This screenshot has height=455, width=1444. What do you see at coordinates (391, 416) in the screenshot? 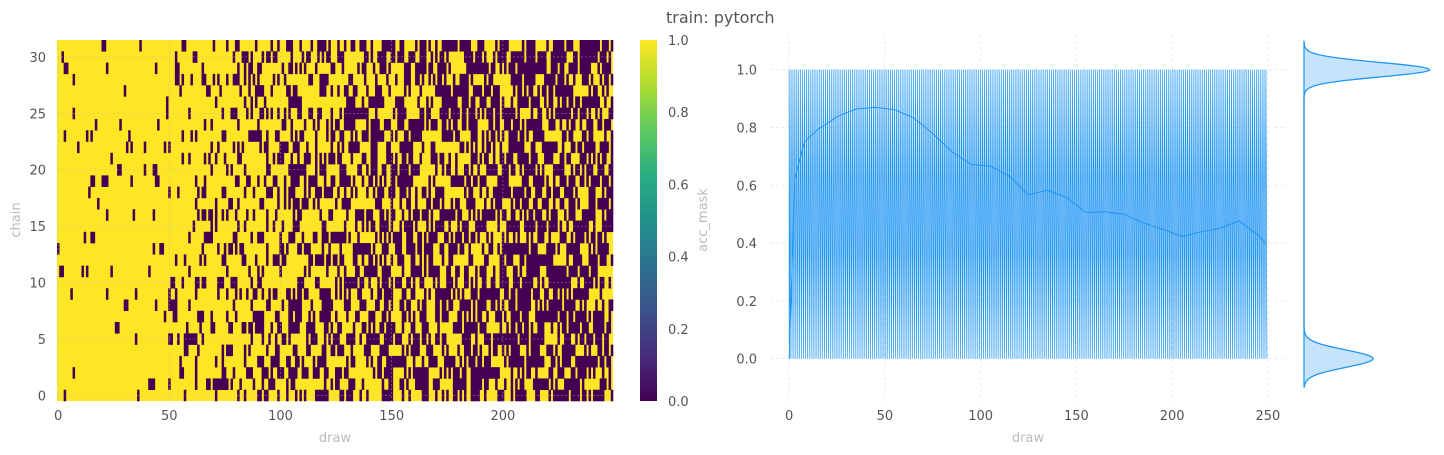
I see `heatmap-x-tick-label: 150` at bounding box center [391, 416].